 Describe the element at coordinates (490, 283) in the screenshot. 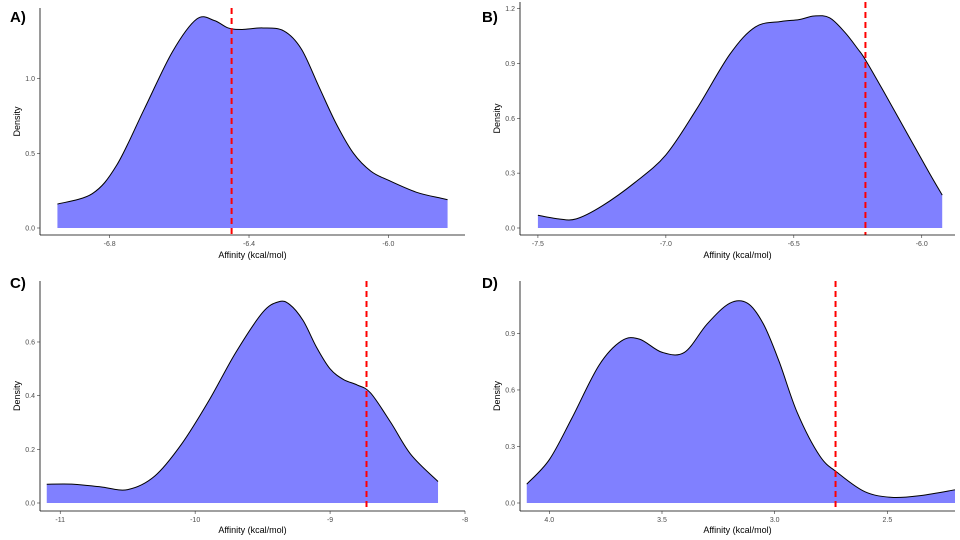

I see `panel-label: D)` at that location.